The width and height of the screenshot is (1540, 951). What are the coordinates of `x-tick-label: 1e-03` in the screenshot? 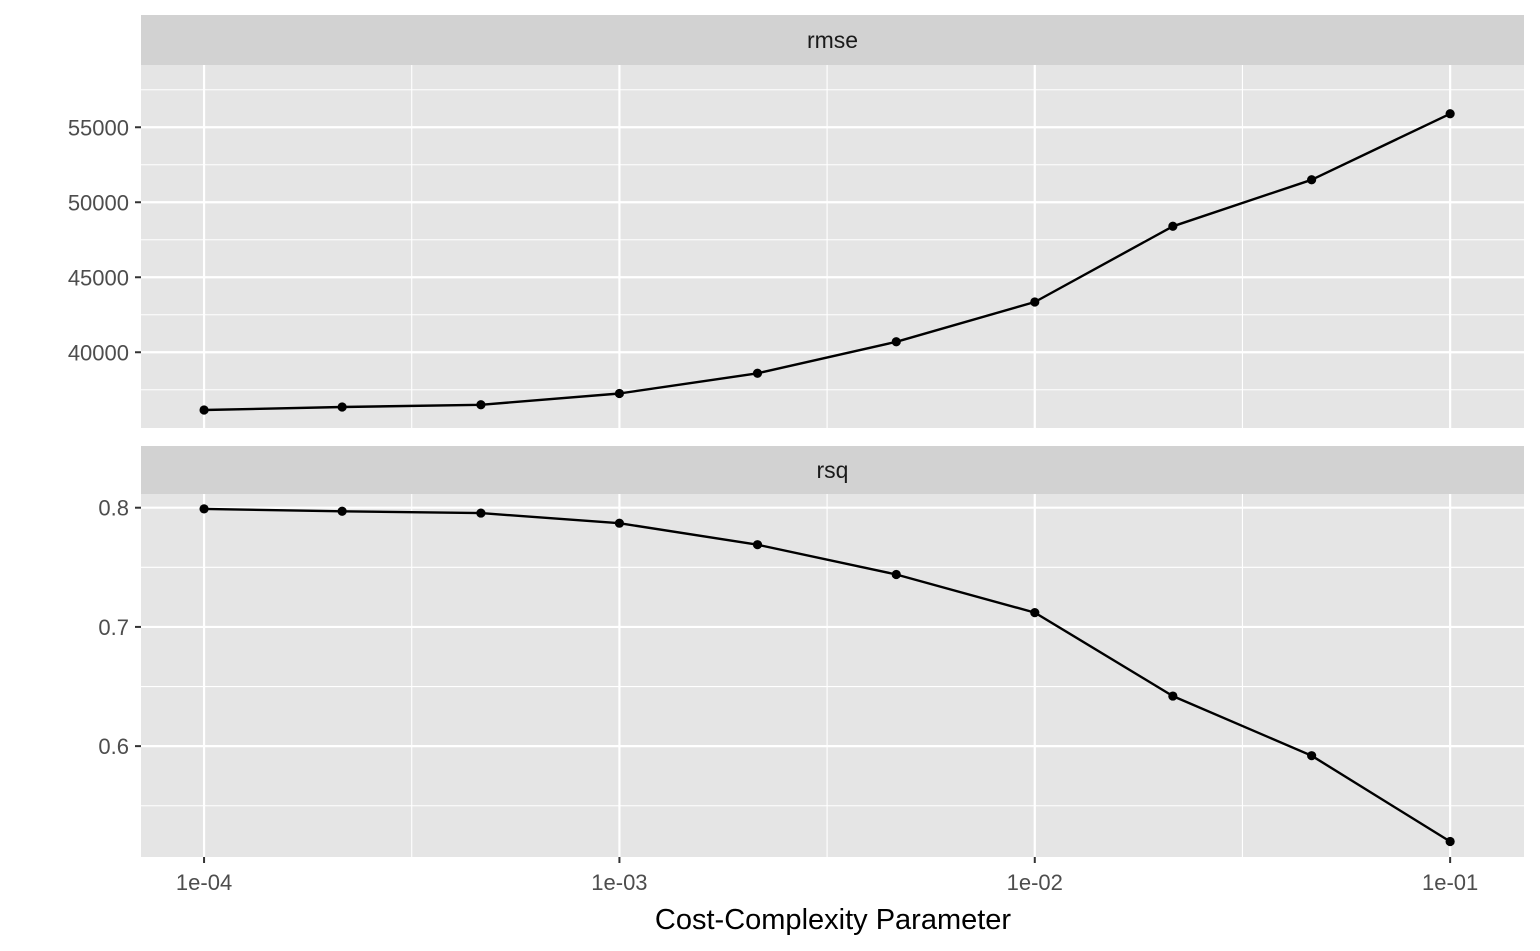 It's located at (619, 882).